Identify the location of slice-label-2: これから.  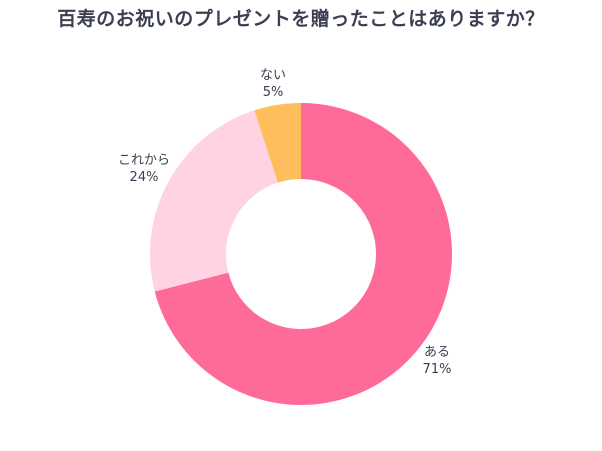
(144, 160).